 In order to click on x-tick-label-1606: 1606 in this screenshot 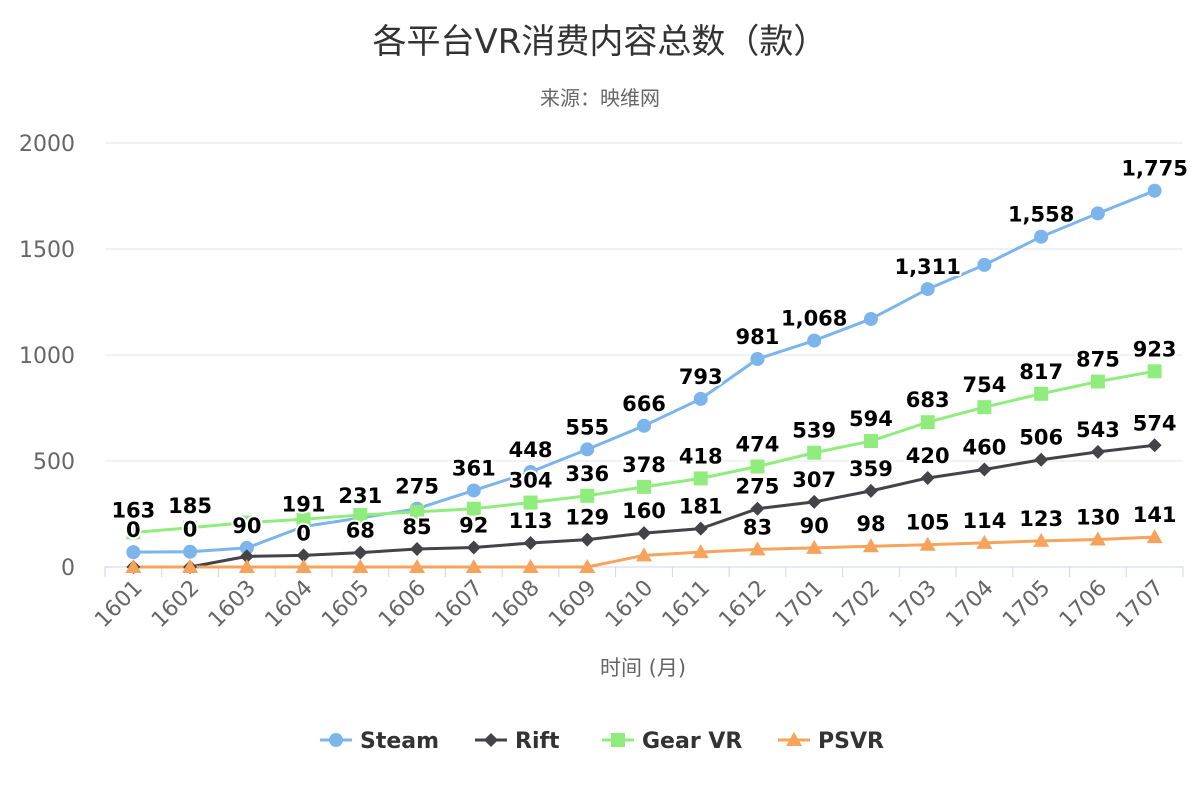, I will do `click(402, 604)`.